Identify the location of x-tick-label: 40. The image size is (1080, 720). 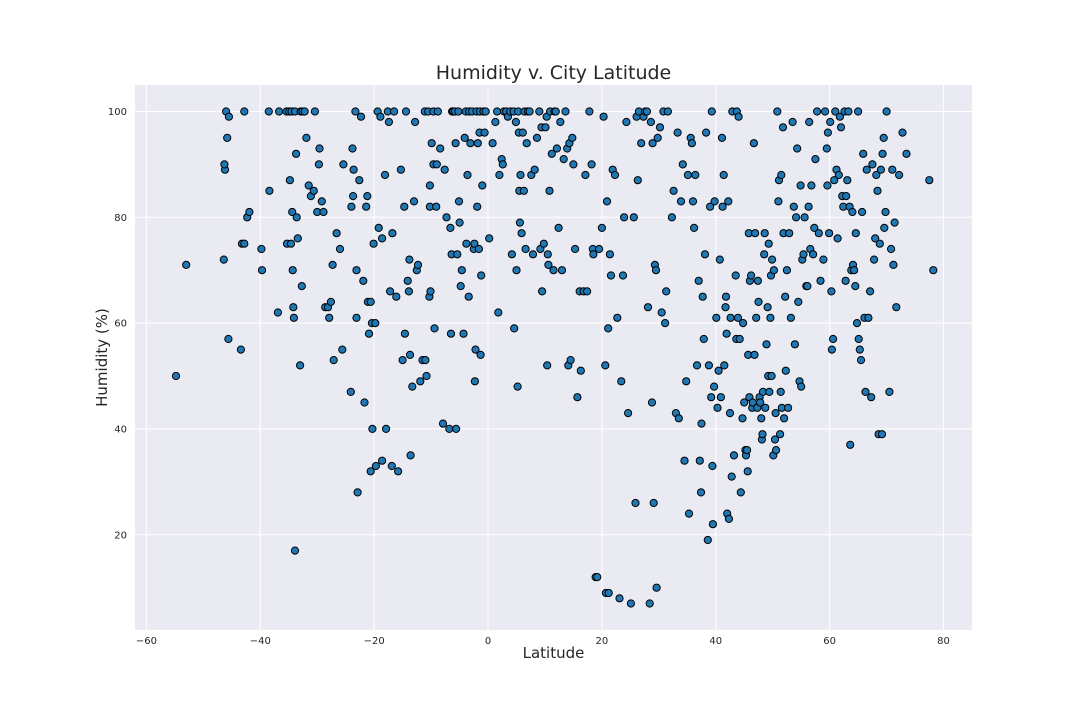
(715, 641).